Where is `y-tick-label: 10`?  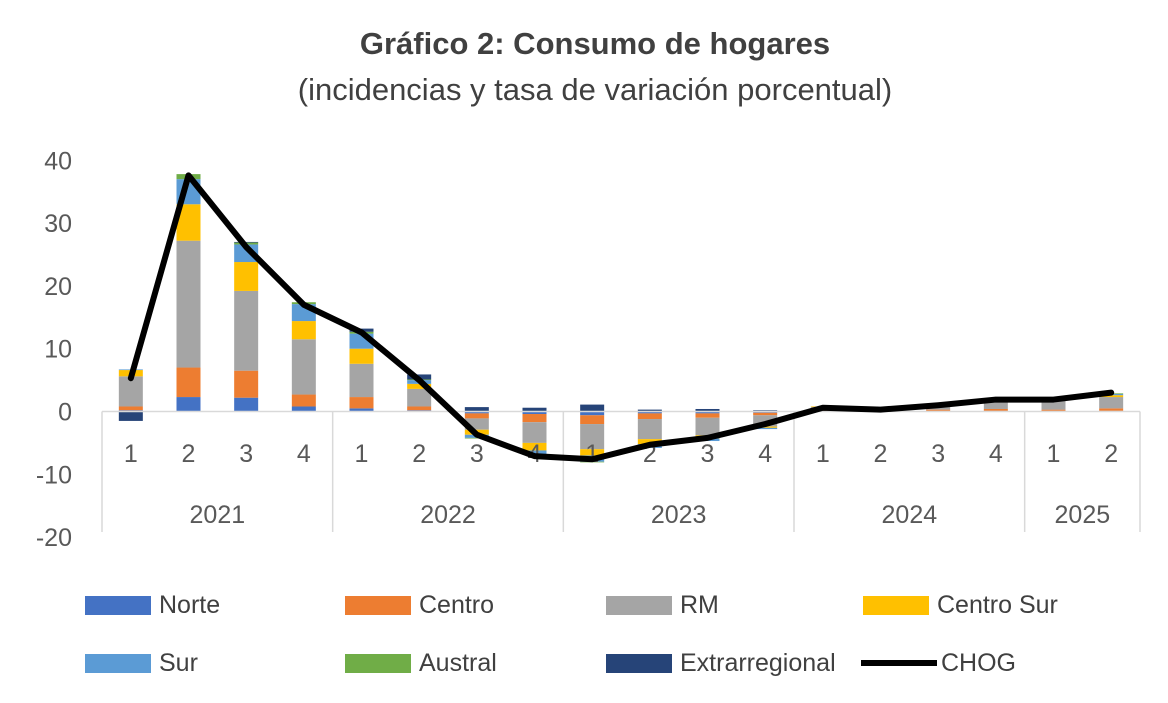 y-tick-label: 10 is located at coordinates (58, 350).